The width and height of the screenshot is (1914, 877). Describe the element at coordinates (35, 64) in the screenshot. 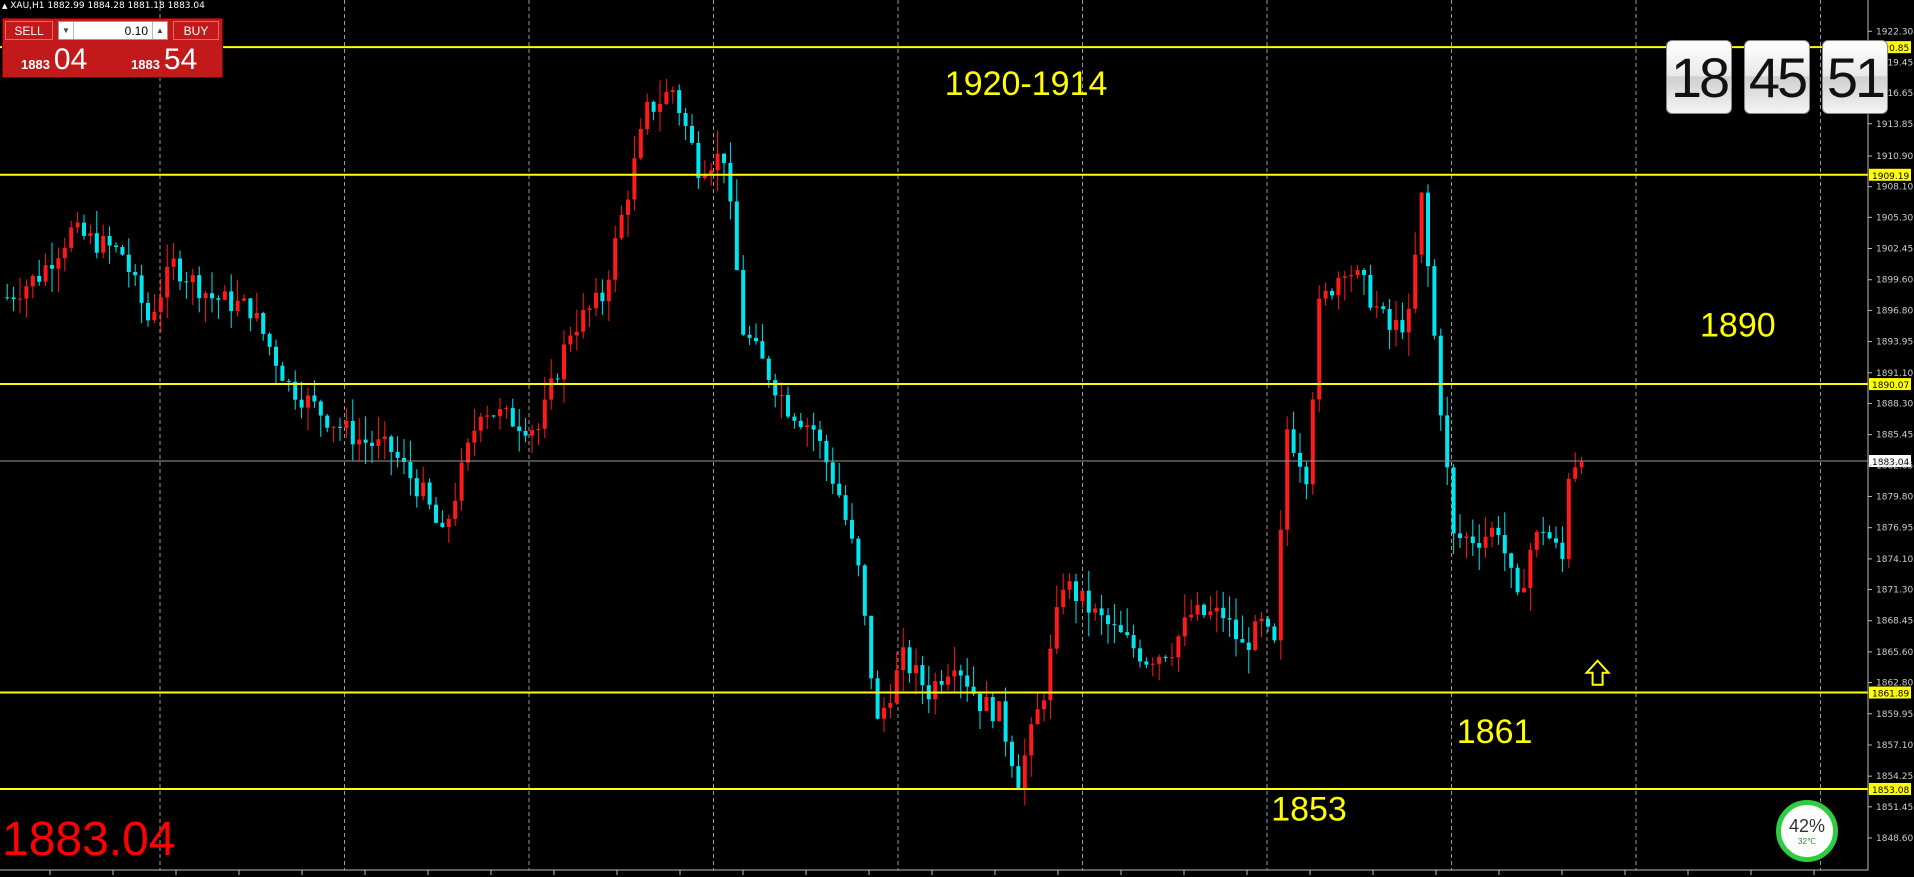

I see `sell-quote-small: 1883` at that location.